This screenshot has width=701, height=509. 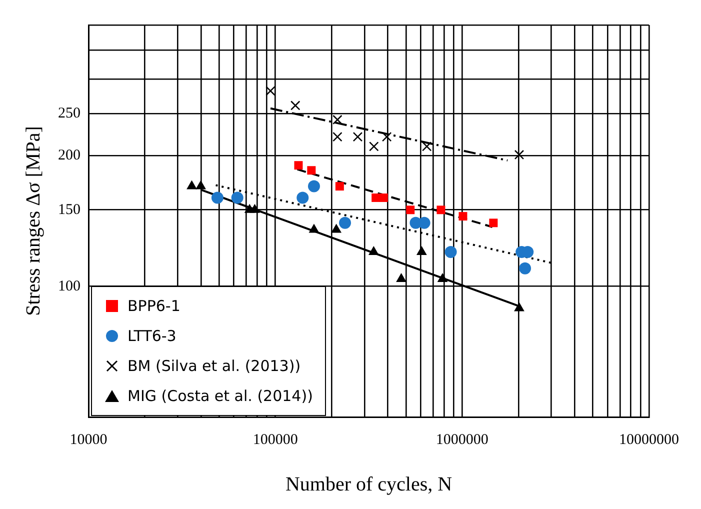 What do you see at coordinates (649, 440) in the screenshot?
I see `x-tick-label: 10000000` at bounding box center [649, 440].